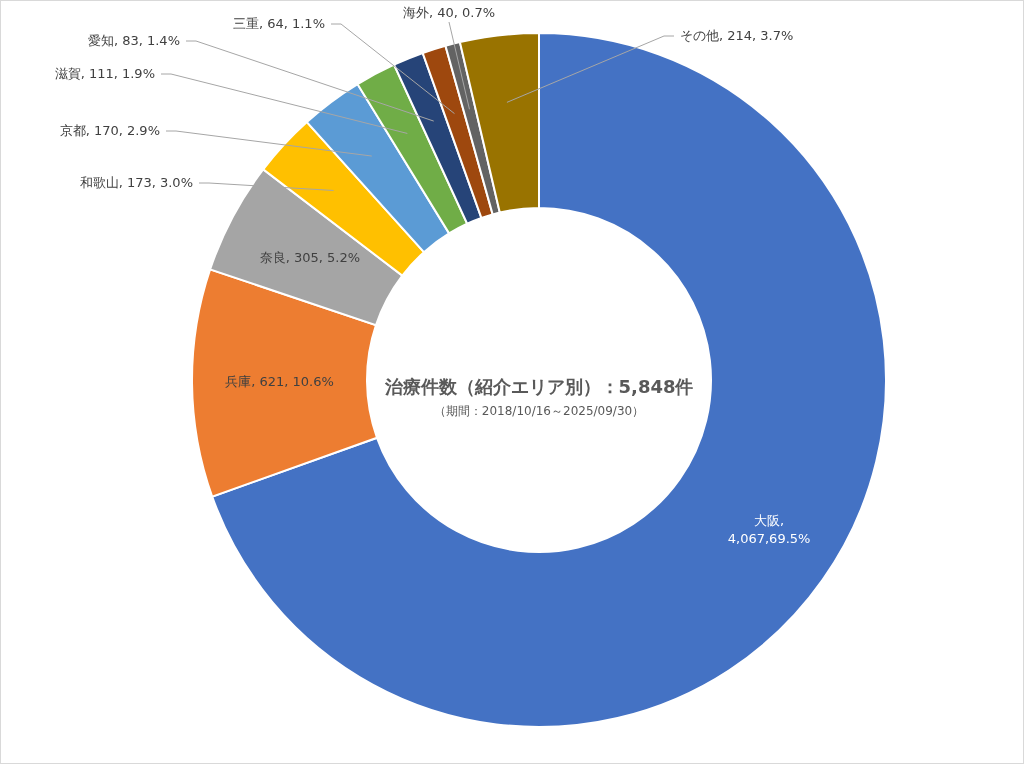 This screenshot has height=764, width=1024. Describe the element at coordinates (136, 182) in the screenshot. I see `slice-label: 和歌山, 173, 3.0%` at that location.